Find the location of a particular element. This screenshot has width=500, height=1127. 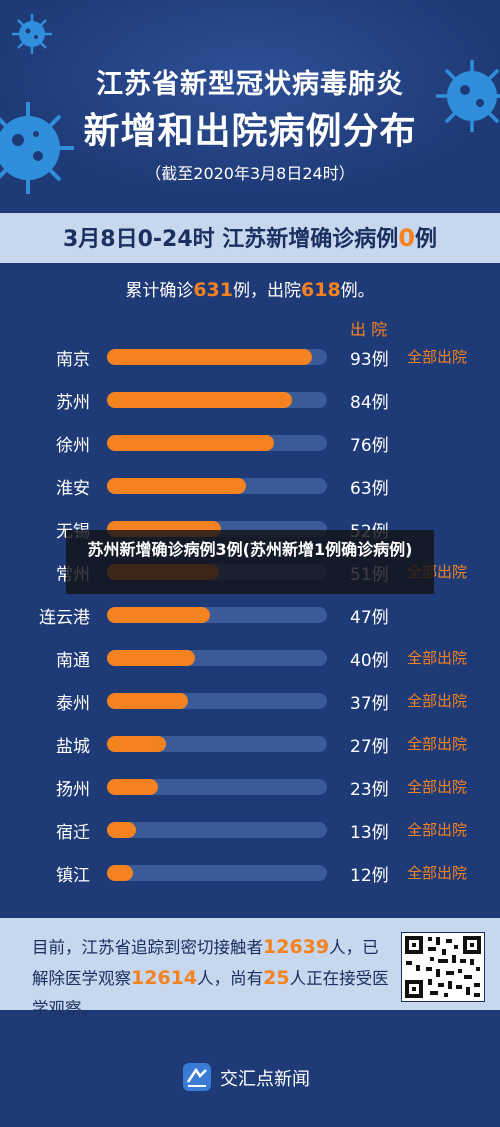

bar-row: 苏州 84例 is located at coordinates (250, 400).